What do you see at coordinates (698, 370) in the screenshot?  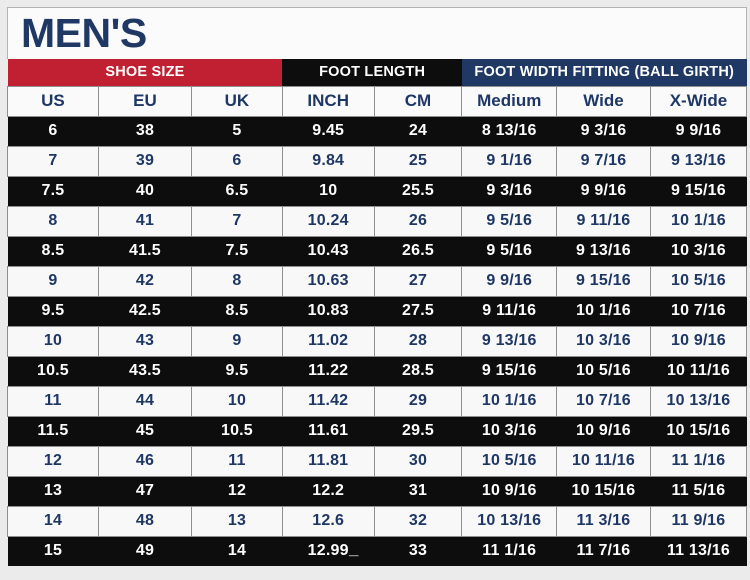 I see `size-cell-xwide: 10 11/16` at bounding box center [698, 370].